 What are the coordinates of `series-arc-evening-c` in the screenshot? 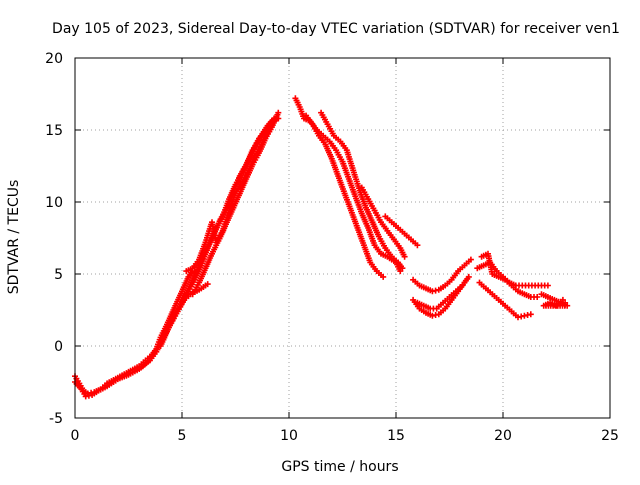 It's located at (440, 297).